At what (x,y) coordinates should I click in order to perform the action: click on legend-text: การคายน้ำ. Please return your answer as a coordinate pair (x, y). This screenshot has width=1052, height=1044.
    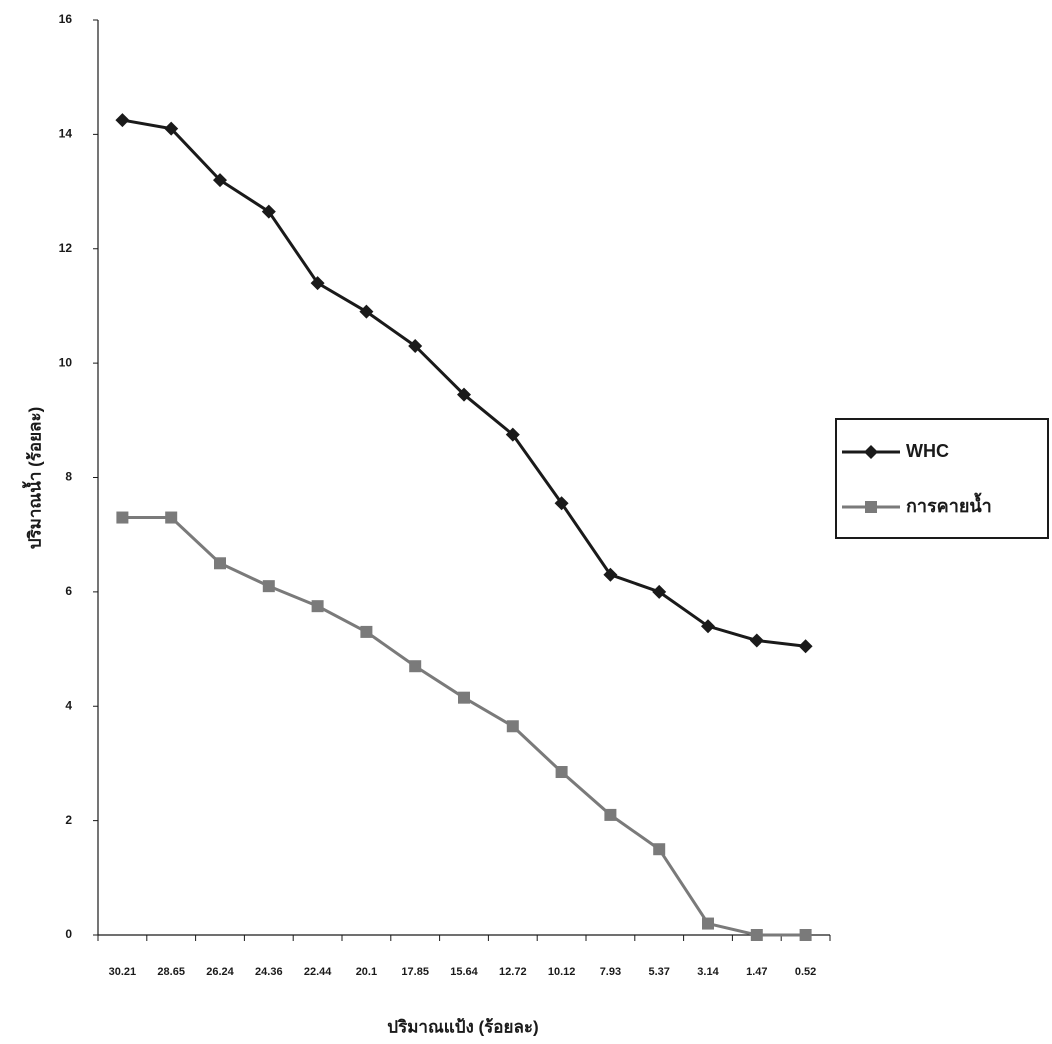
    Looking at the image, I should click on (949, 504).